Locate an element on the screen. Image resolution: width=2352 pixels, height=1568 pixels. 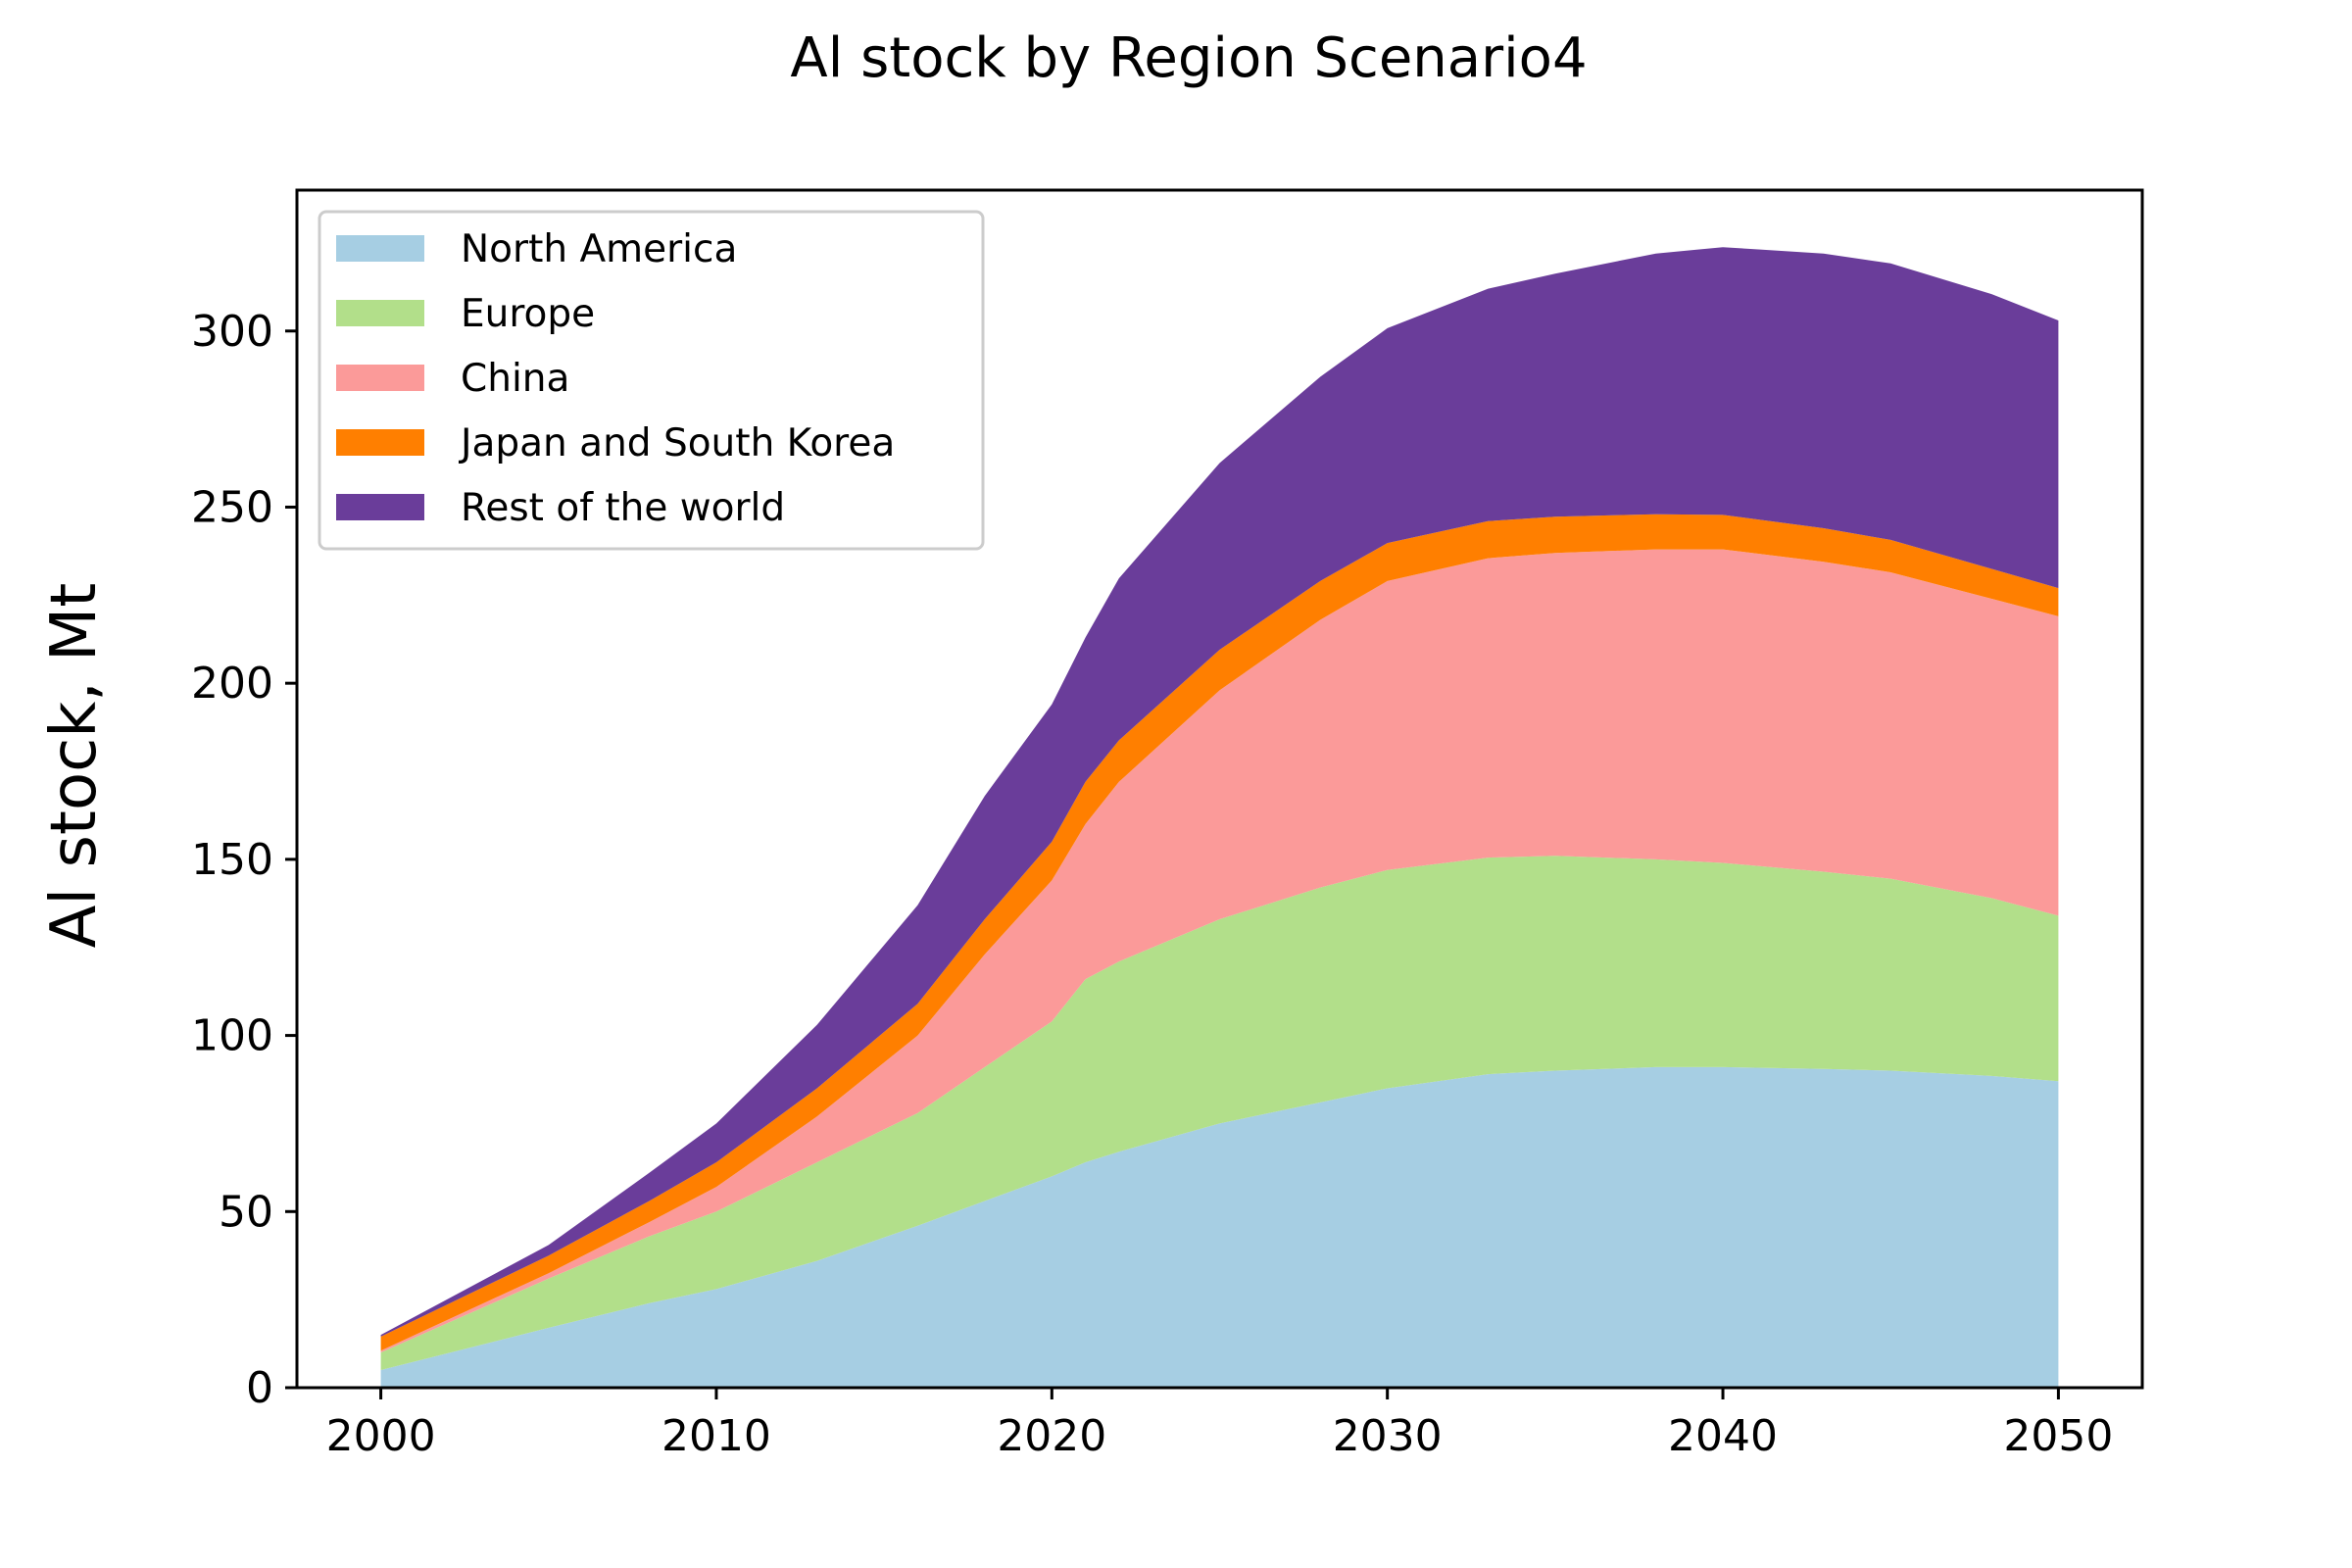
legend-label-europe: Europe is located at coordinates (528, 314).